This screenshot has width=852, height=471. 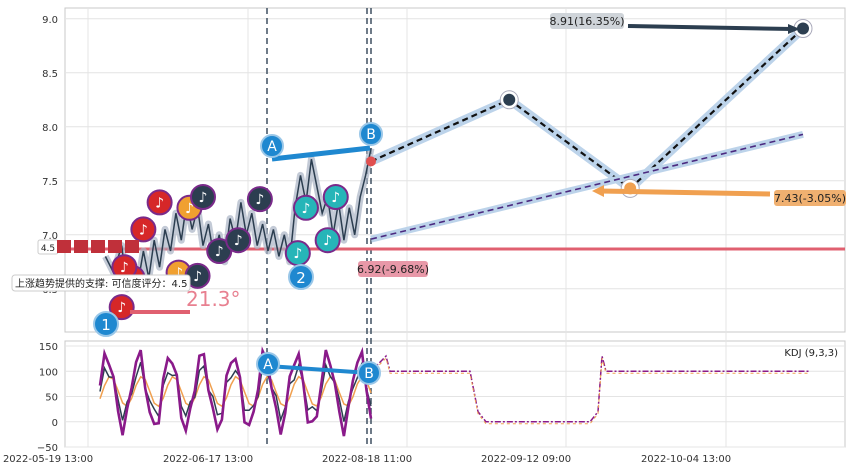 I want to click on support-price-label: 6.92(-9.68%), so click(x=393, y=269).